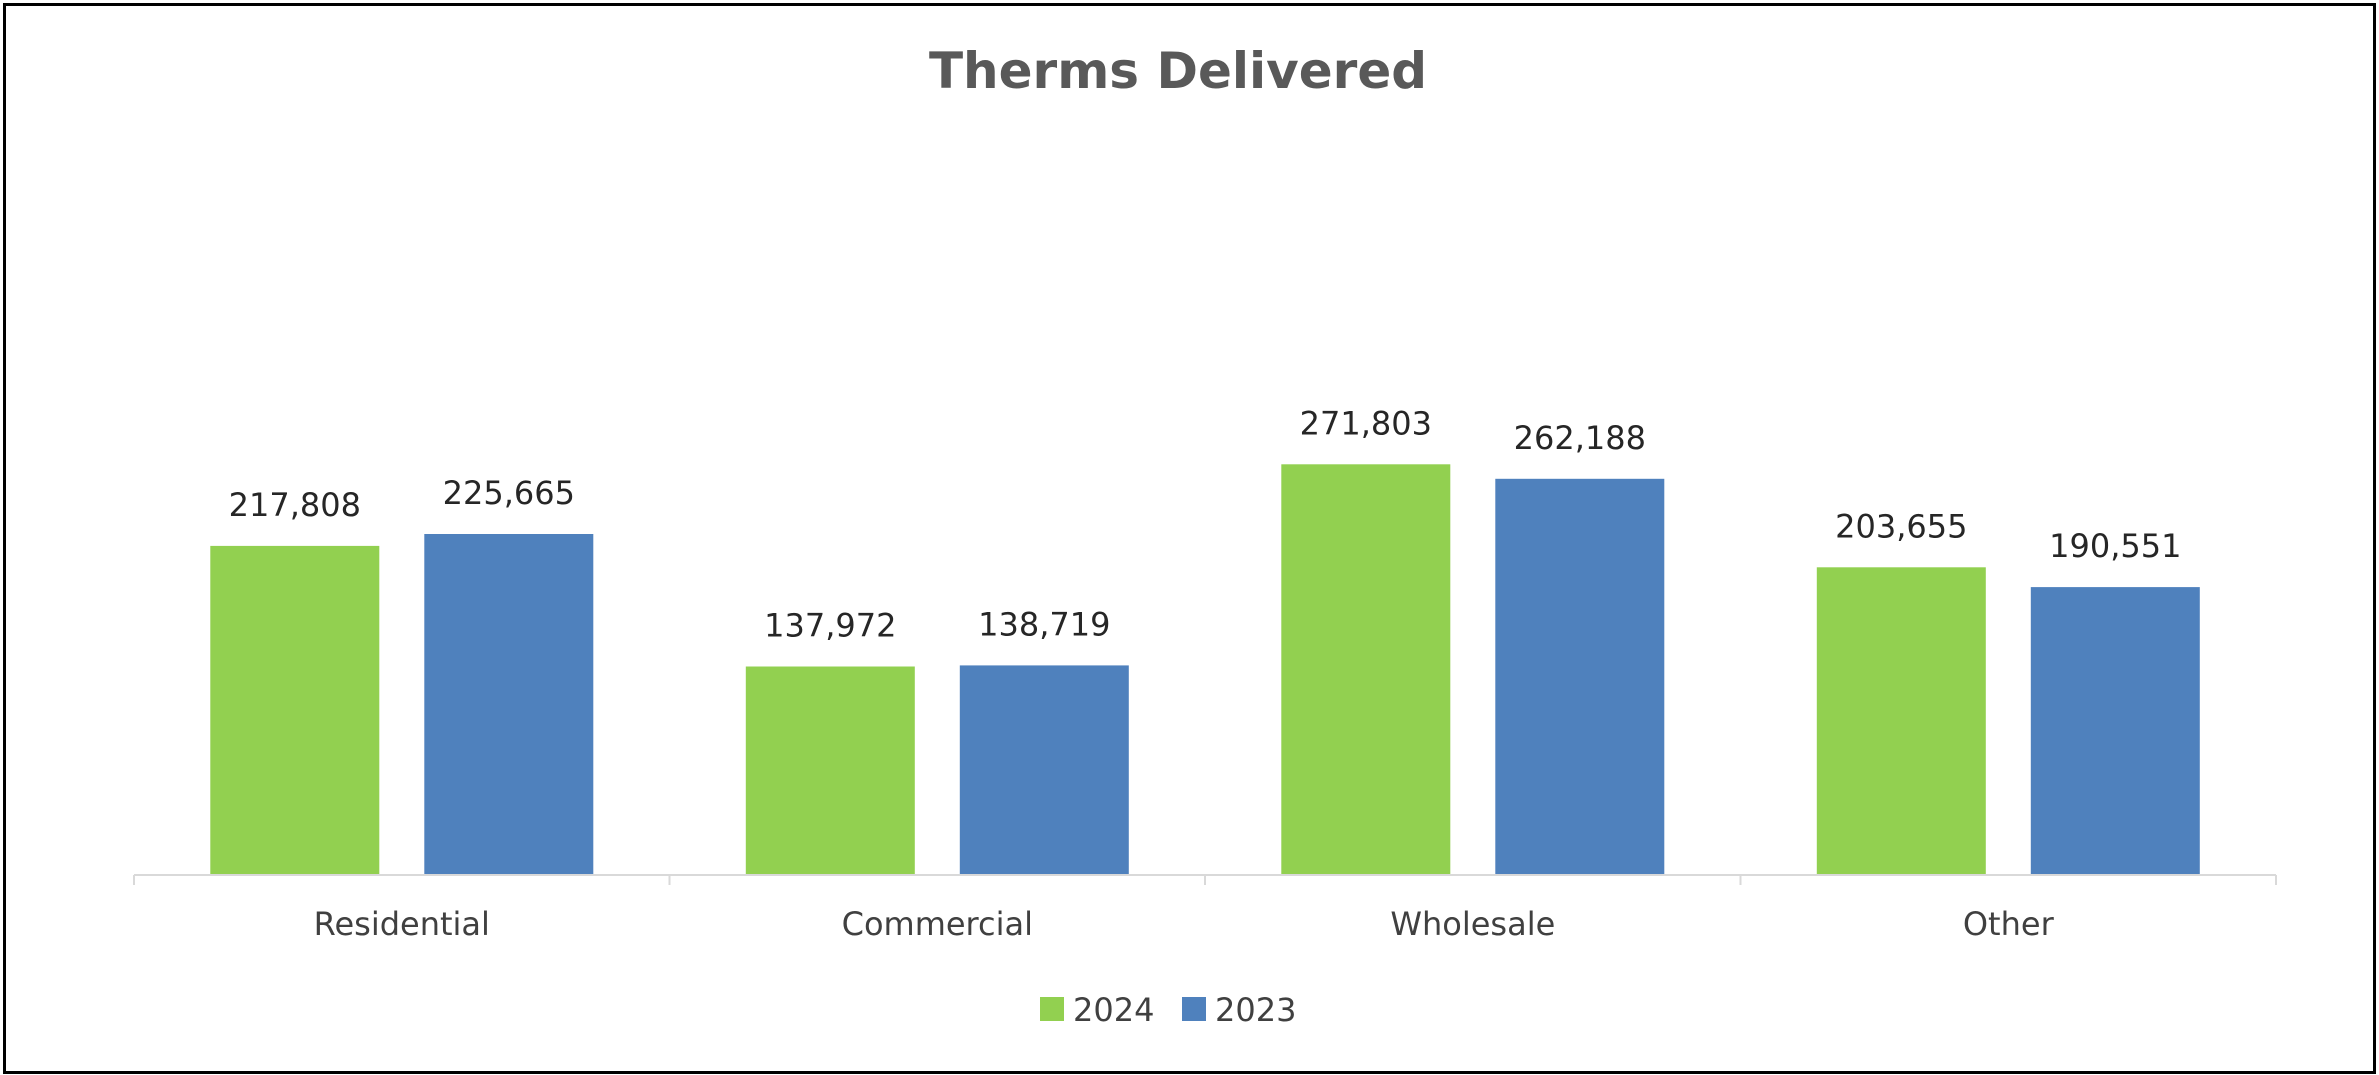 The image size is (2379, 1075). Describe the element at coordinates (1366, 669) in the screenshot. I see `bar-wholesale-2024` at that location.